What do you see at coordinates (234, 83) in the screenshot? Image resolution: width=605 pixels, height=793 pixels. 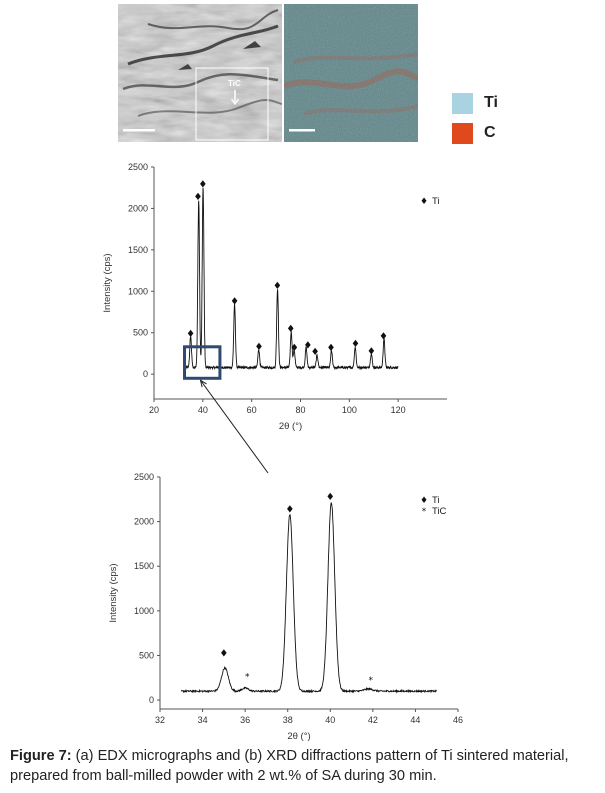 I see `tic-label: TiC` at bounding box center [234, 83].